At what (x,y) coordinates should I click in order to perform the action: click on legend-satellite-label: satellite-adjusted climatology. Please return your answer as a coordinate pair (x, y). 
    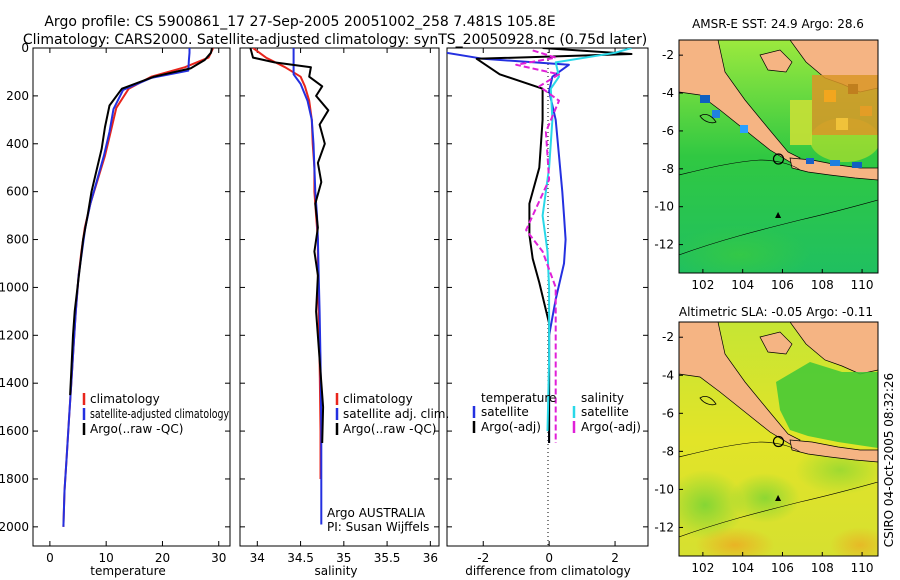
    Looking at the image, I should click on (159, 414).